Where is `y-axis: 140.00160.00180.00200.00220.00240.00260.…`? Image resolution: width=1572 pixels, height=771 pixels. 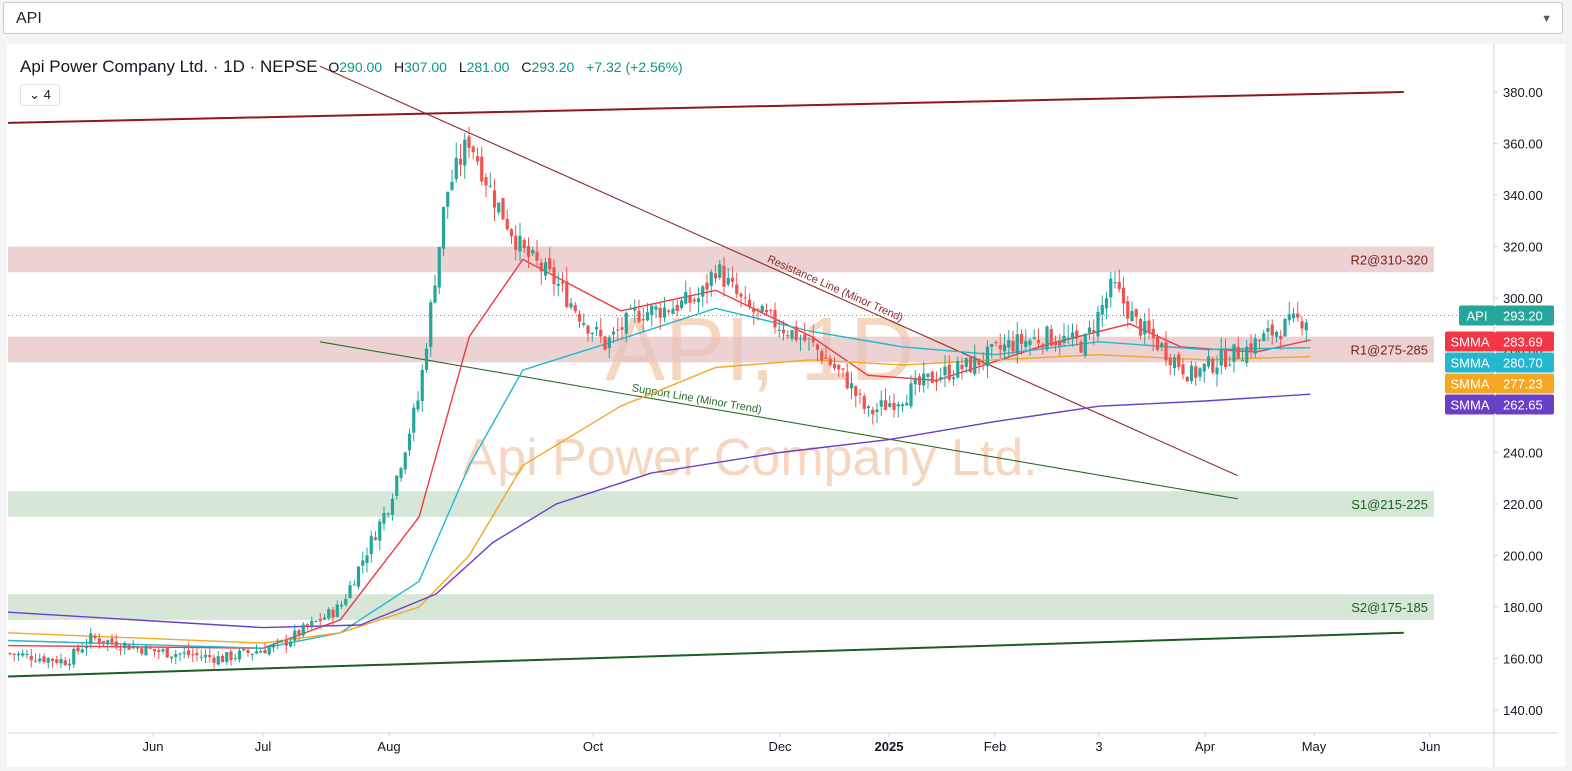
y-axis: 140.00160.00180.00200.00220.00240.00260.… is located at coordinates (1518, 401).